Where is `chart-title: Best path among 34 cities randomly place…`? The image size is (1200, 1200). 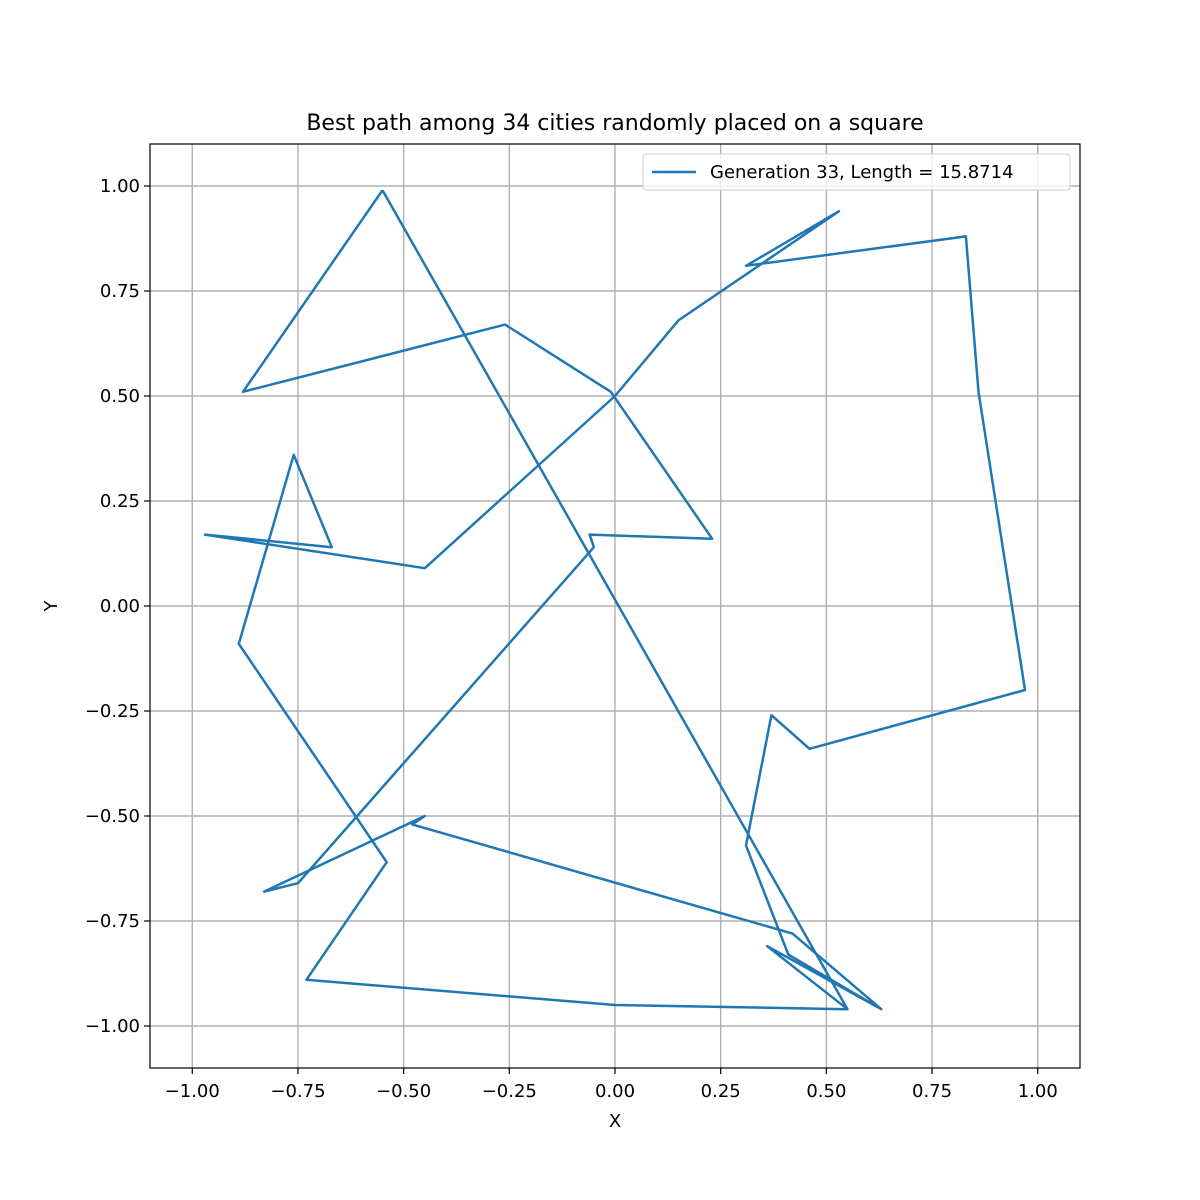
chart-title: Best path among 34 cities randomly place… is located at coordinates (614, 123).